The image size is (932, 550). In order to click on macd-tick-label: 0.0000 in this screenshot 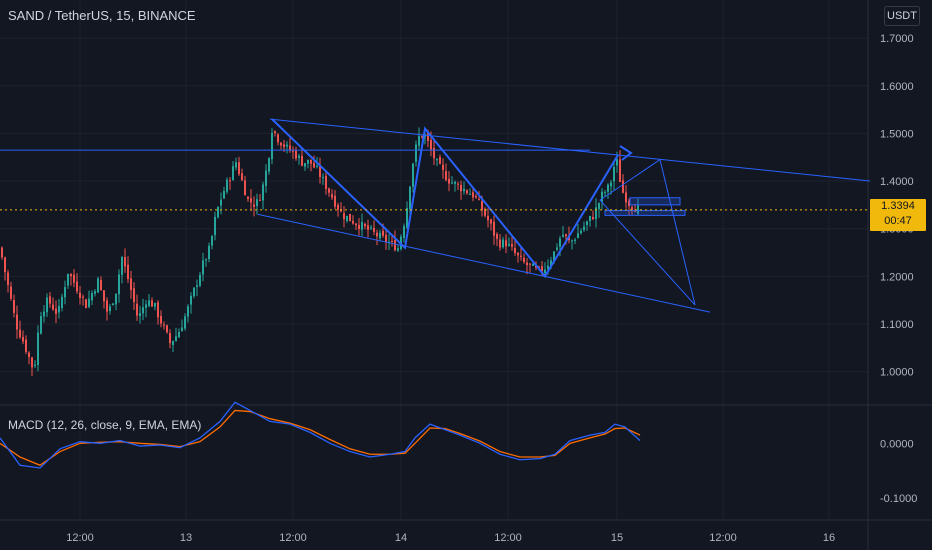, I will do `click(897, 444)`.